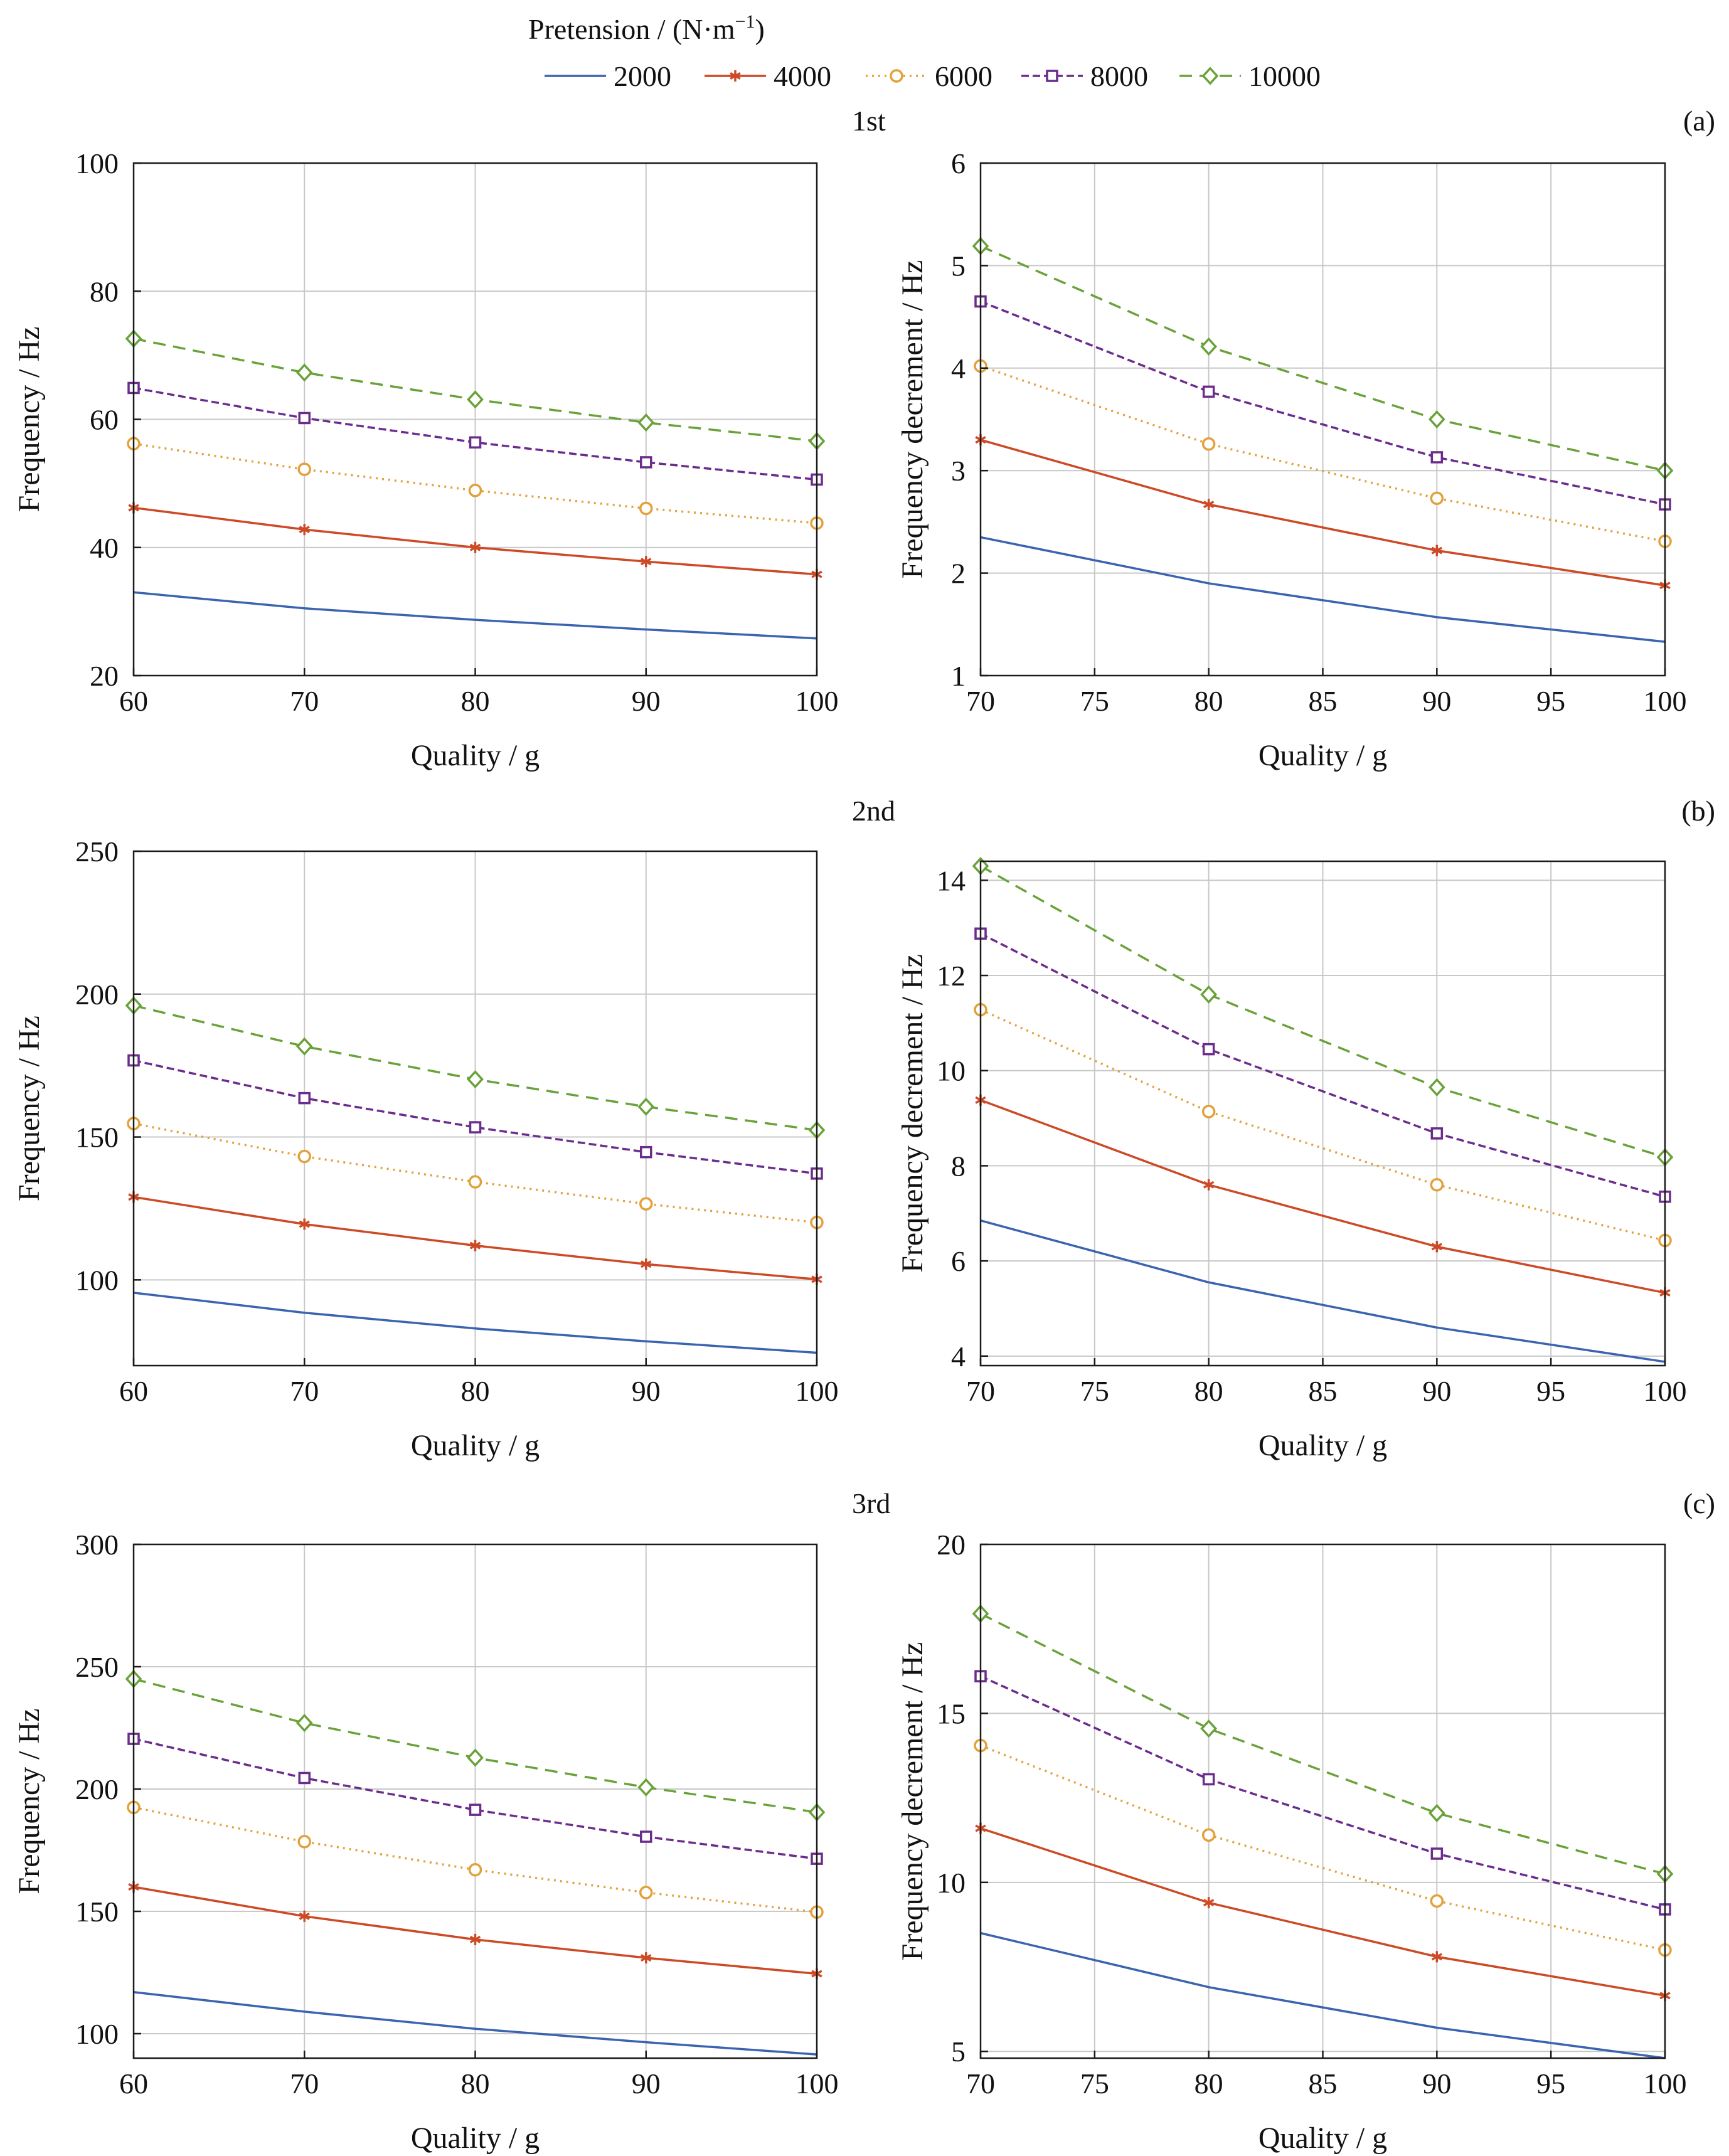 The width and height of the screenshot is (1729, 2156). I want to click on legend-title-text: Pretension / (N·m, so click(631, 29).